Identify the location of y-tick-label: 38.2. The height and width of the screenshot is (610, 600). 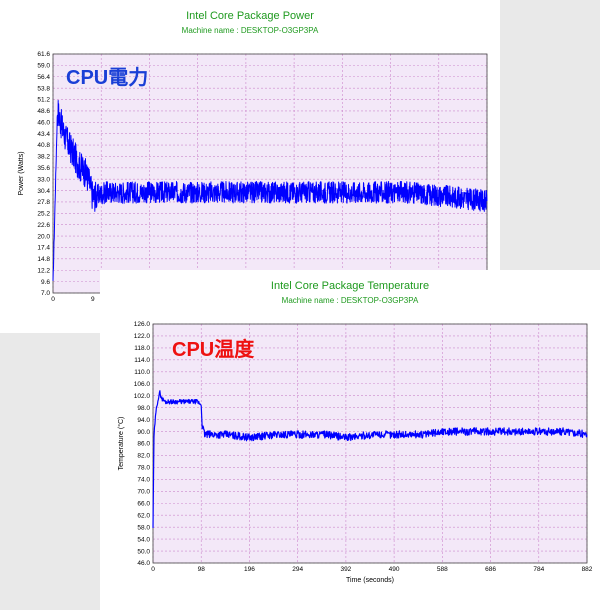
(43, 157).